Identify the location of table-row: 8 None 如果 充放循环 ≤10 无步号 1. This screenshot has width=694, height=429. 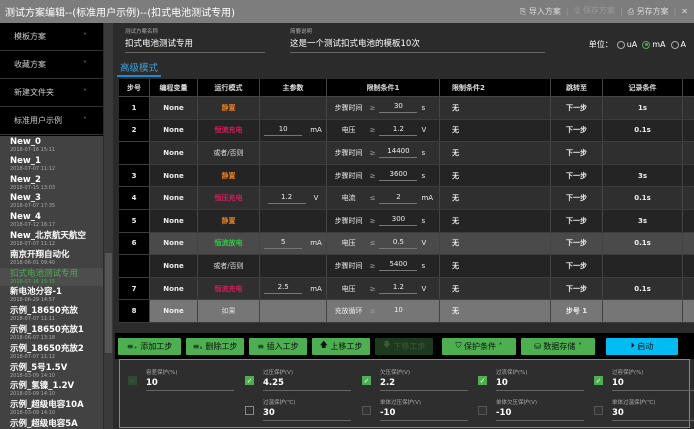
(406, 311).